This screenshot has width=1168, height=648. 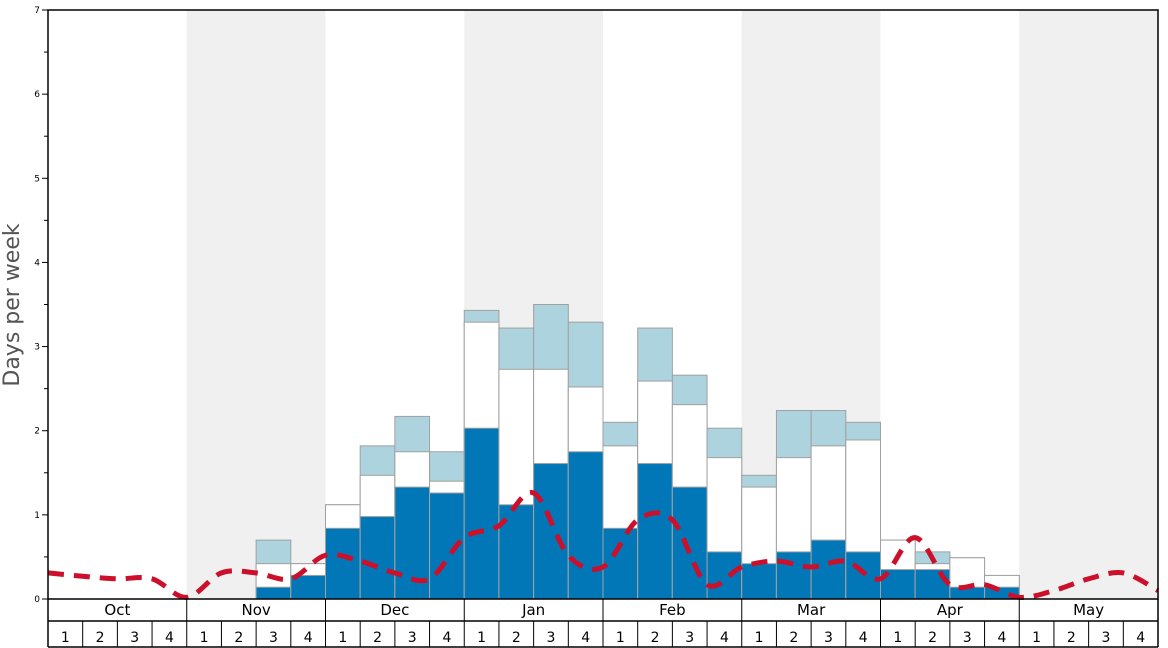 What do you see at coordinates (811, 610) in the screenshot?
I see `month-label-mar: Mar` at bounding box center [811, 610].